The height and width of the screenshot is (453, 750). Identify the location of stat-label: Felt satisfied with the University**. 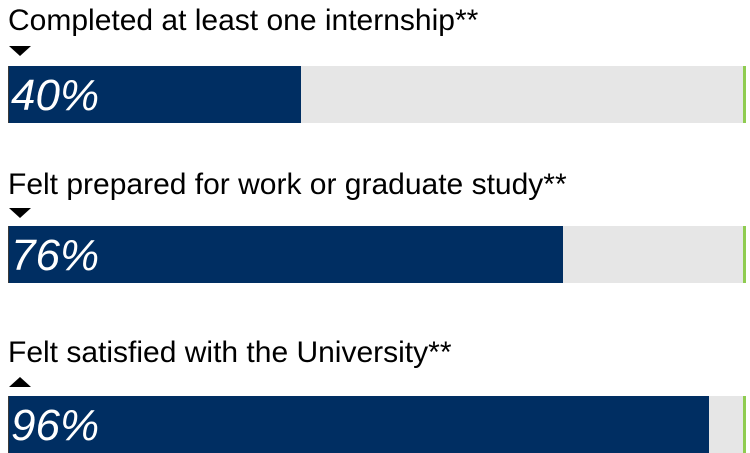
(230, 352).